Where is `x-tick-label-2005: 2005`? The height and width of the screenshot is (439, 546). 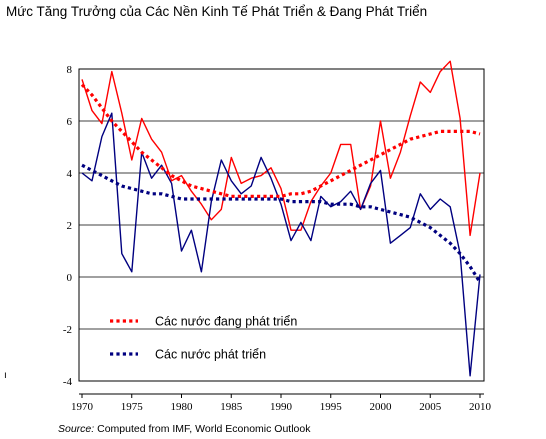
x-tick-label-2005: 2005 is located at coordinates (430, 407).